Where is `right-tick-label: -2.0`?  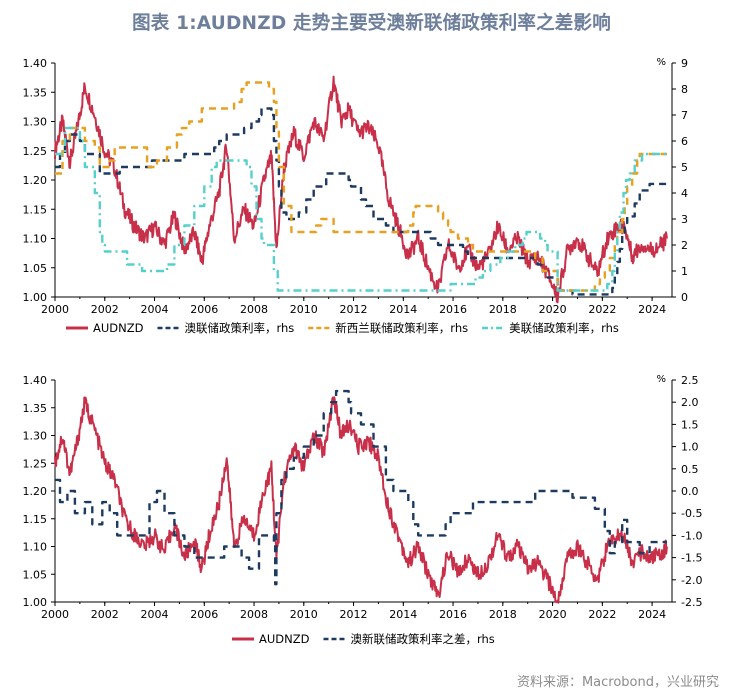
right-tick-label: -2.0 is located at coordinates (691, 580).